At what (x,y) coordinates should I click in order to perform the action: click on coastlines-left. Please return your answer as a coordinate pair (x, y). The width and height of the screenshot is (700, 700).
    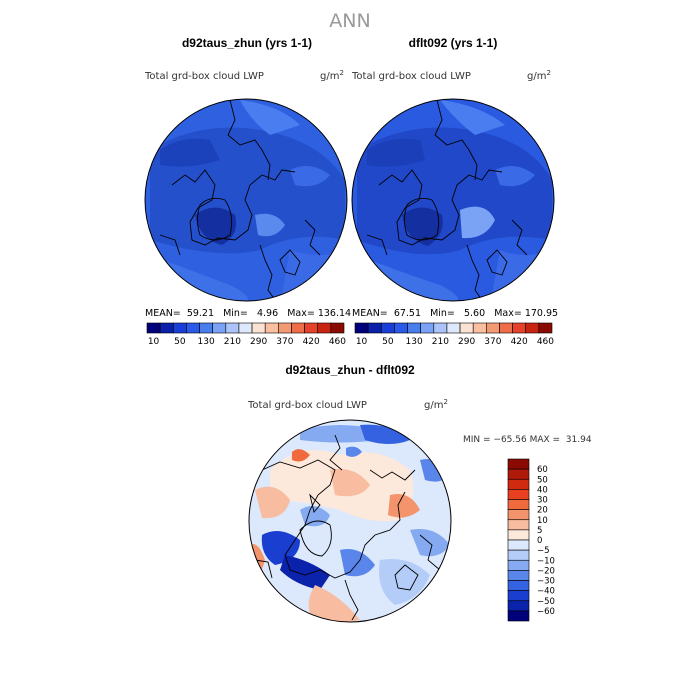
    Looking at the image, I should click on (240, 200).